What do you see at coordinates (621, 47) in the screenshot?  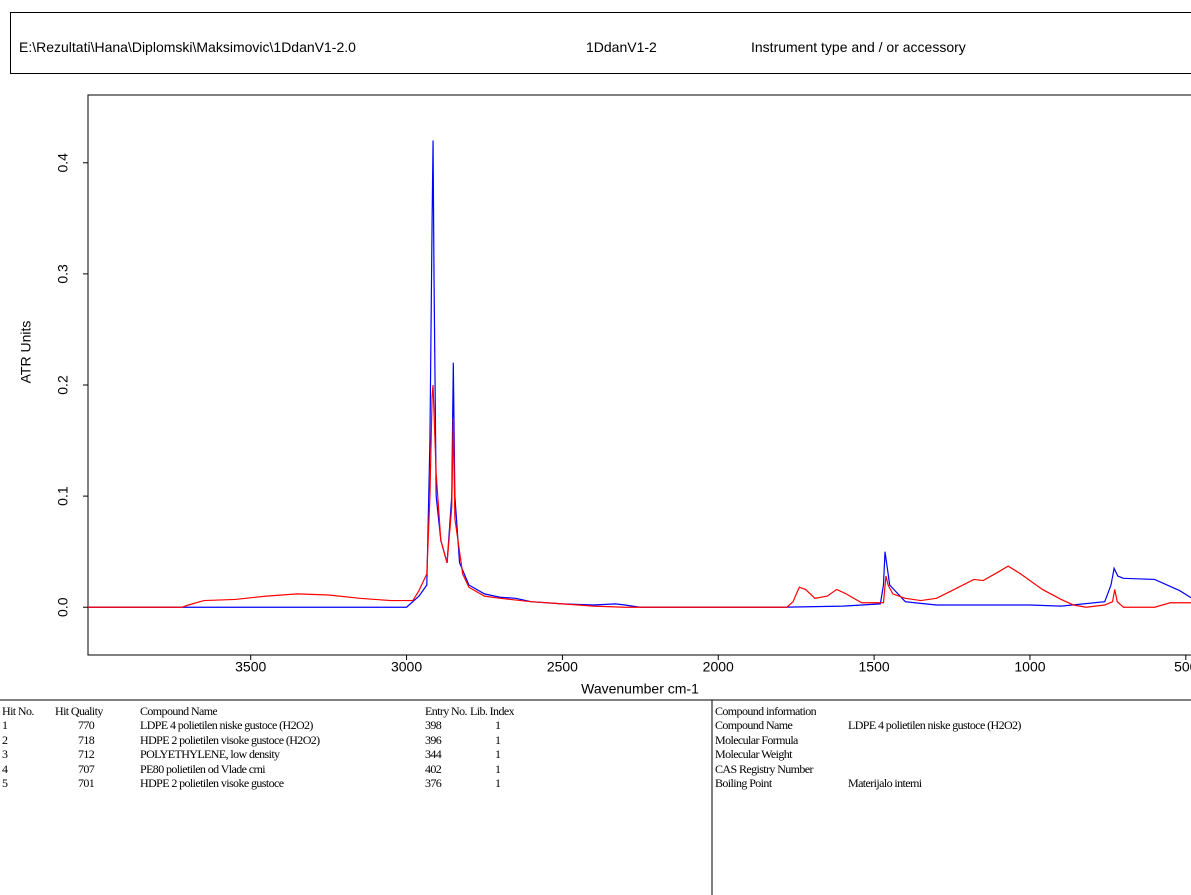 I see `sample-name: 1DdanV1-2` at bounding box center [621, 47].